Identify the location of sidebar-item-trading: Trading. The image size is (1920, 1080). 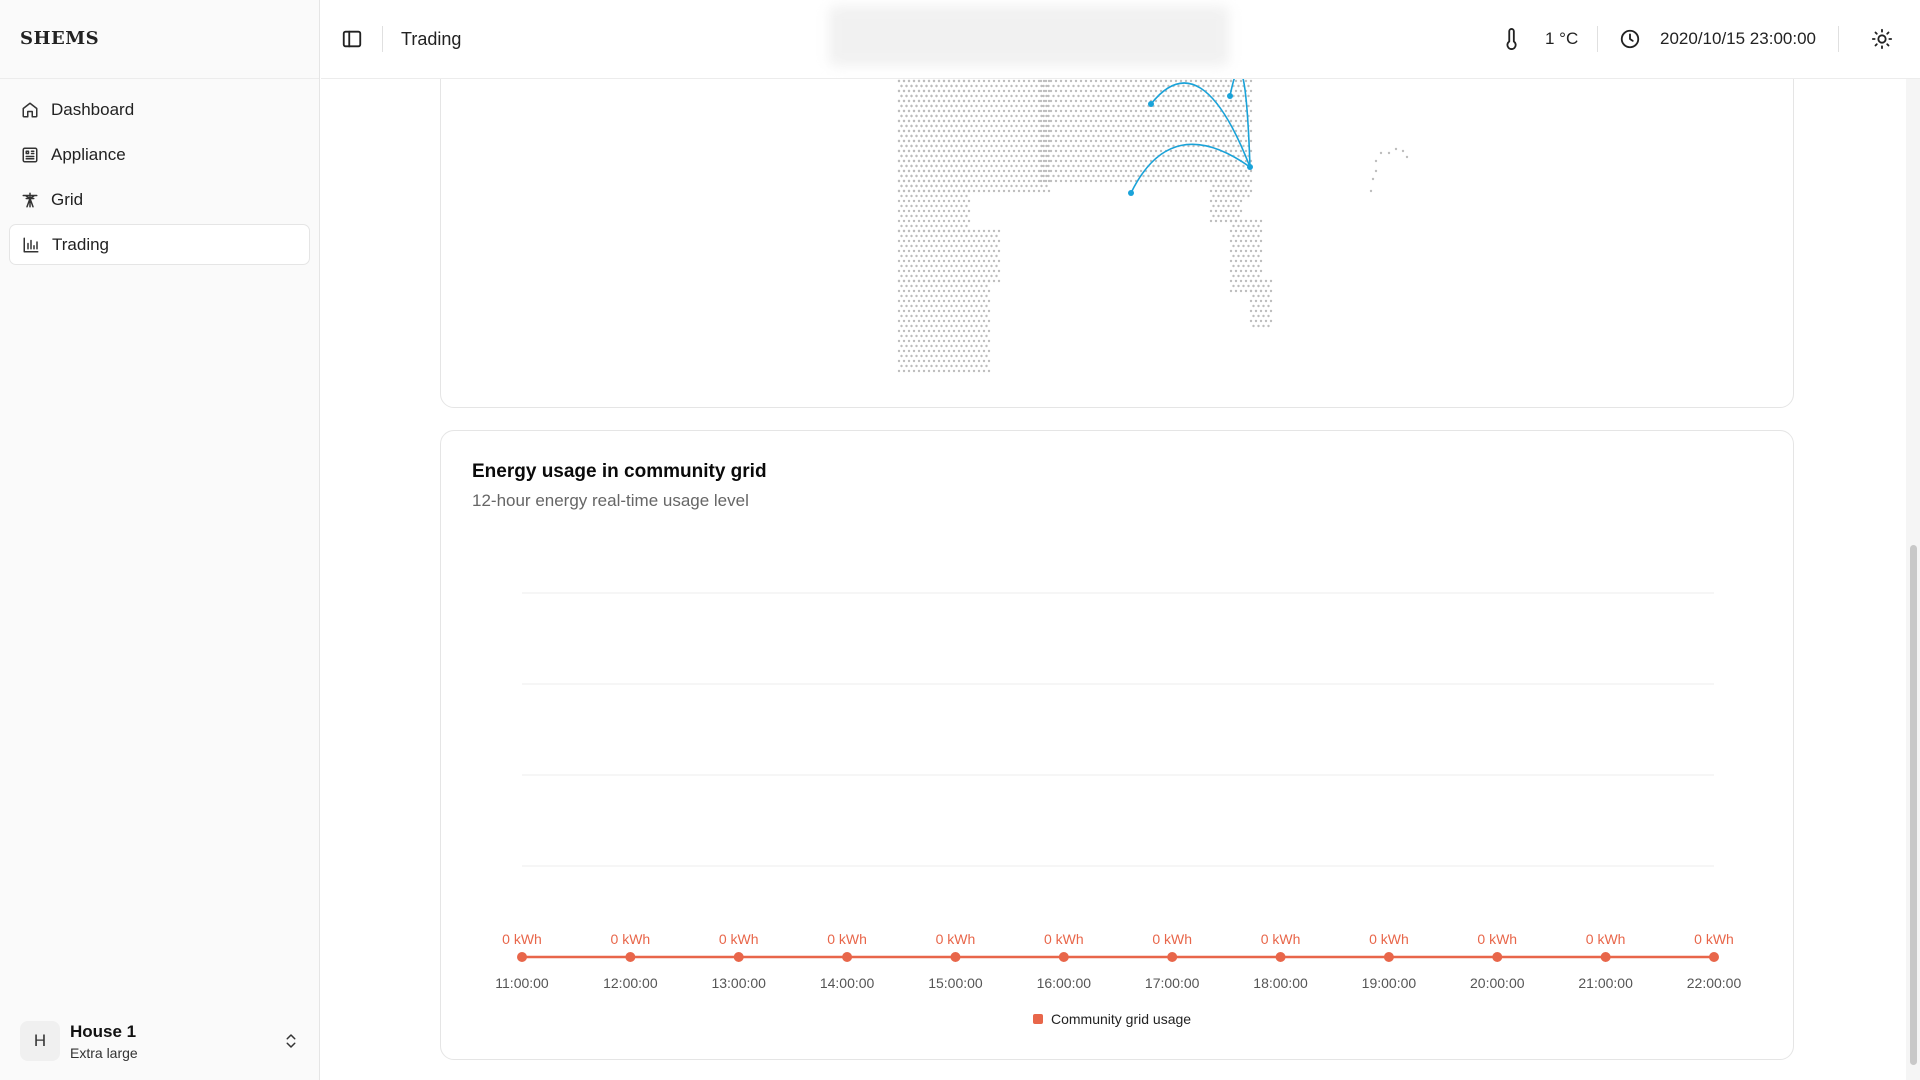
(159, 244).